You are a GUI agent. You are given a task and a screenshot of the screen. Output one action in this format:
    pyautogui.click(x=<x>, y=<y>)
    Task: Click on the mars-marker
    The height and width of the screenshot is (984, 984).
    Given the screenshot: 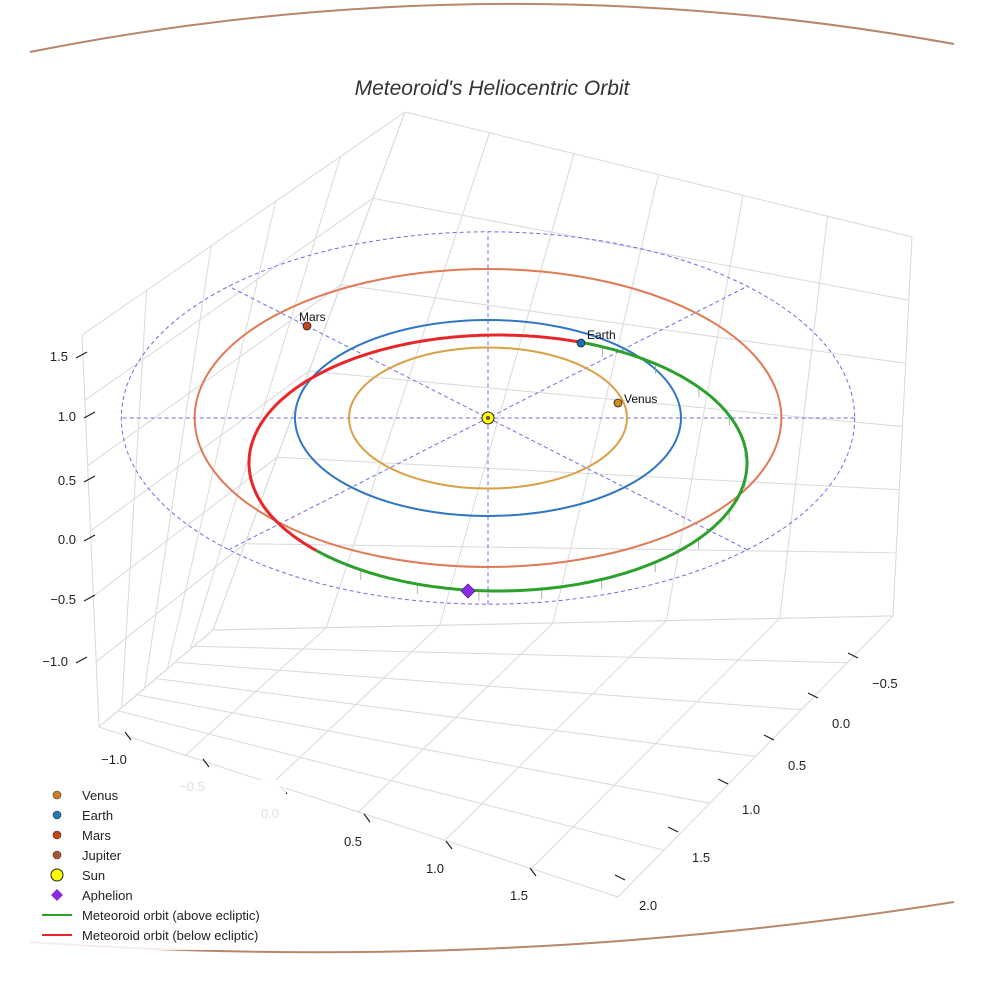 What is the action you would take?
    pyautogui.click(x=307, y=326)
    